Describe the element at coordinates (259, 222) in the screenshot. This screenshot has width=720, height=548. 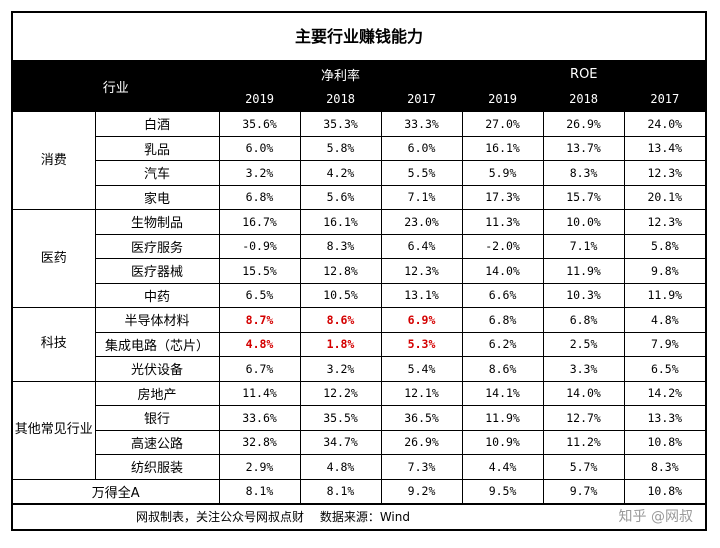
I see `net-margin-cell: 16.7%` at that location.